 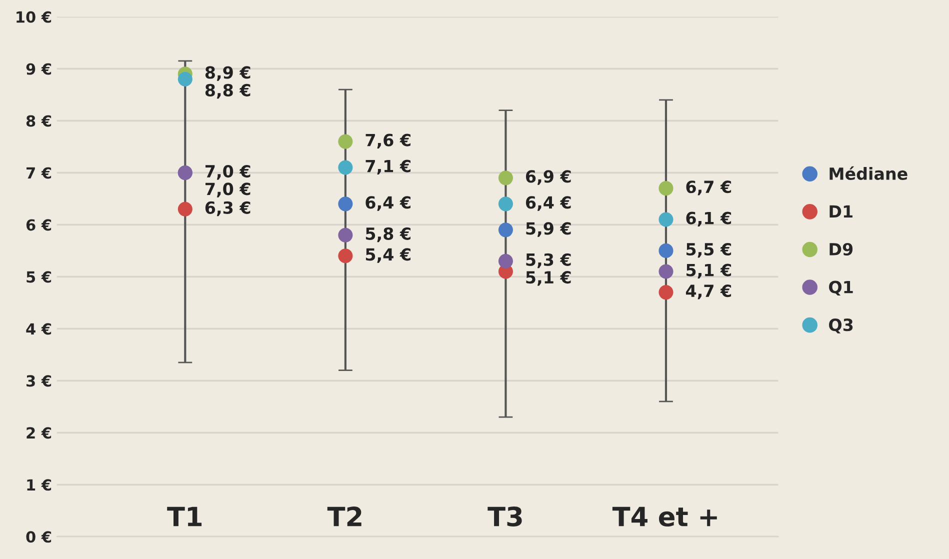 I want to click on data-label: 8,8 €, so click(x=227, y=91).